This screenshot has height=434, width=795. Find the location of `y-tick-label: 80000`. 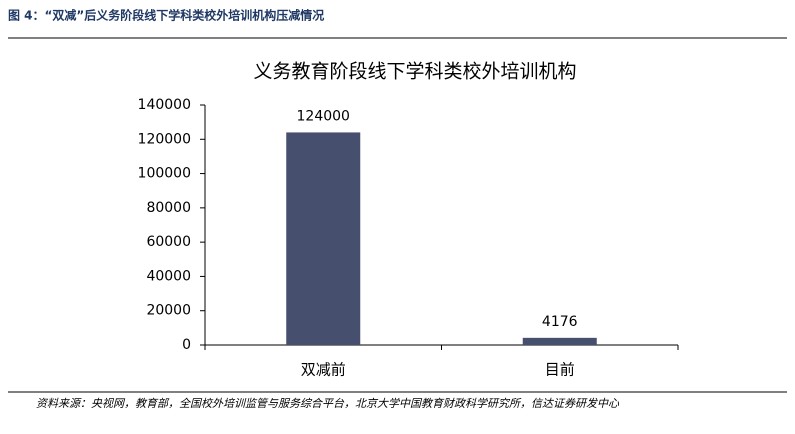

y-tick-label: 80000 is located at coordinates (168, 208).